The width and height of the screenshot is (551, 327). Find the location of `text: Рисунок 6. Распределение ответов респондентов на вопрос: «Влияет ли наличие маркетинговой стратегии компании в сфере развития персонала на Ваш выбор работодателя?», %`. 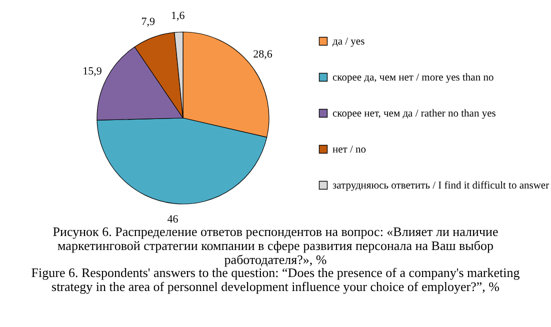

text: Рисунок 6. Распределение ответов респондентов на вопрос: «Влияет ли наличие маркетинговой стратегии компании в сфере развития персонала на Ваш выбор работодателя?», % is located at coordinates (275, 245).